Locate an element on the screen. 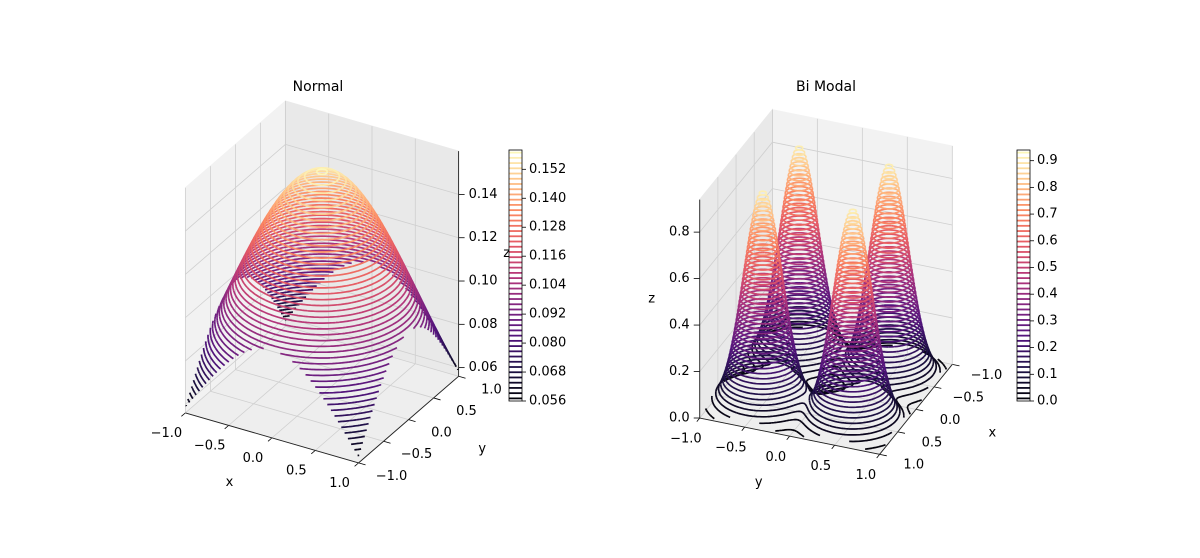 The width and height of the screenshot is (1200, 558). colorbar-tick-label: 0.068 is located at coordinates (547, 372).